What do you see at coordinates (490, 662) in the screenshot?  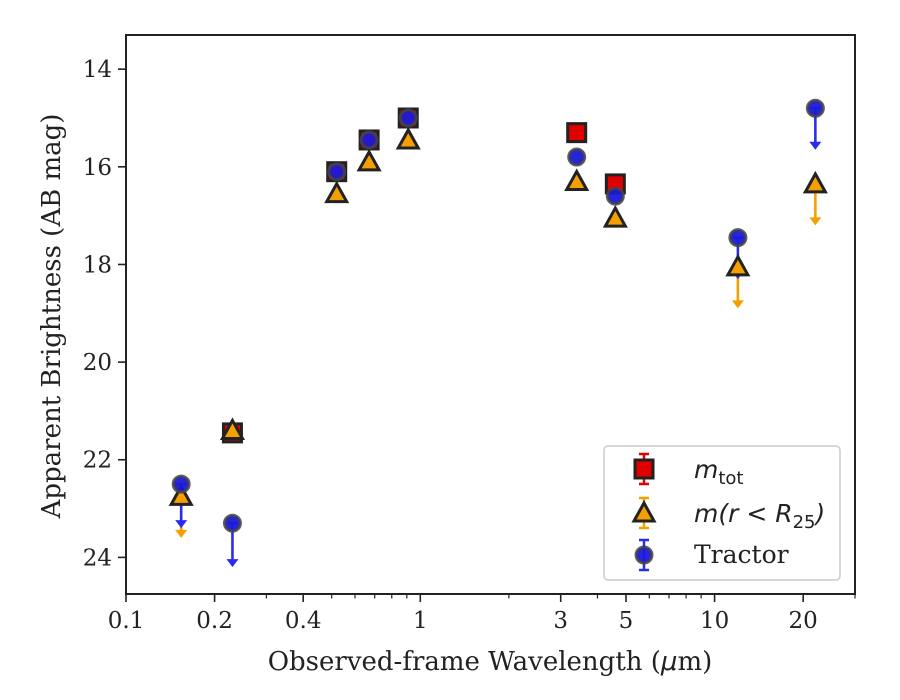 I see `x-axis-title: Observed-frame Wavelength (μm)` at bounding box center [490, 662].